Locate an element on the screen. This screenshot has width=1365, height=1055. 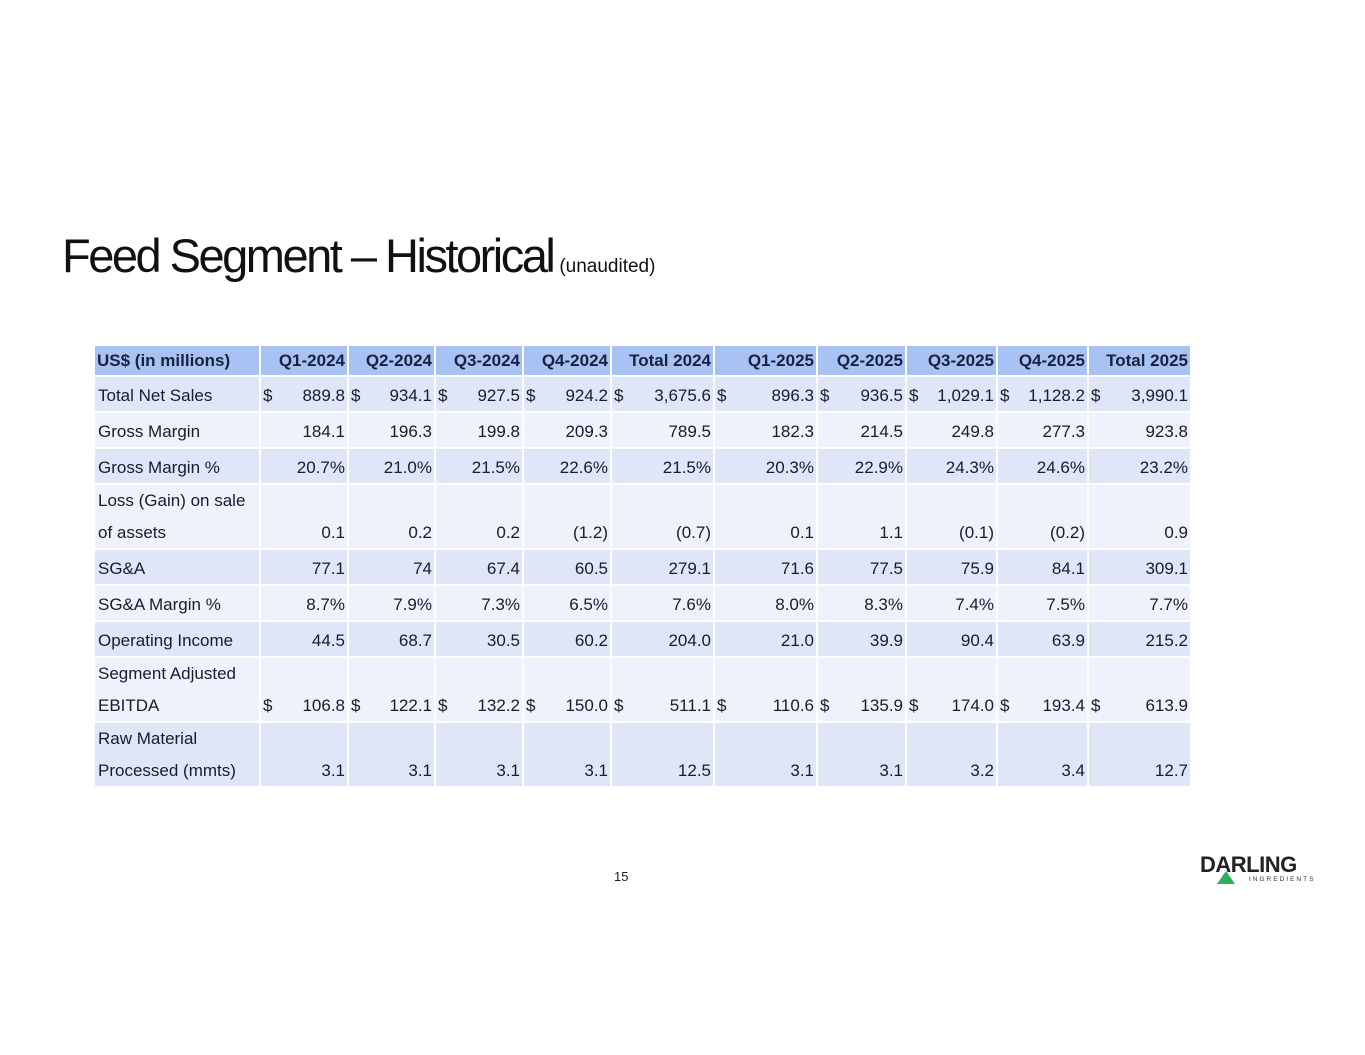
table-cell: 44.5 is located at coordinates (304, 639).